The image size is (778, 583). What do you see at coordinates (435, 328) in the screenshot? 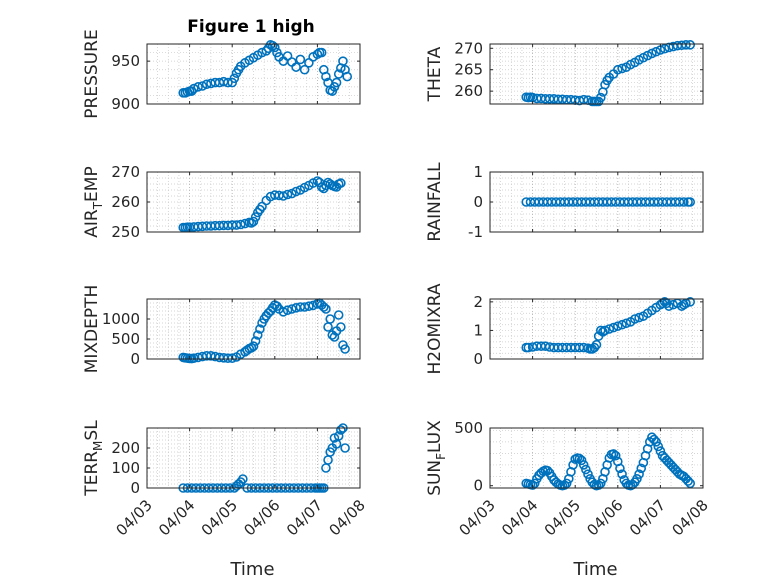
I see `y-axis-label: H2OMIXRA` at bounding box center [435, 328].